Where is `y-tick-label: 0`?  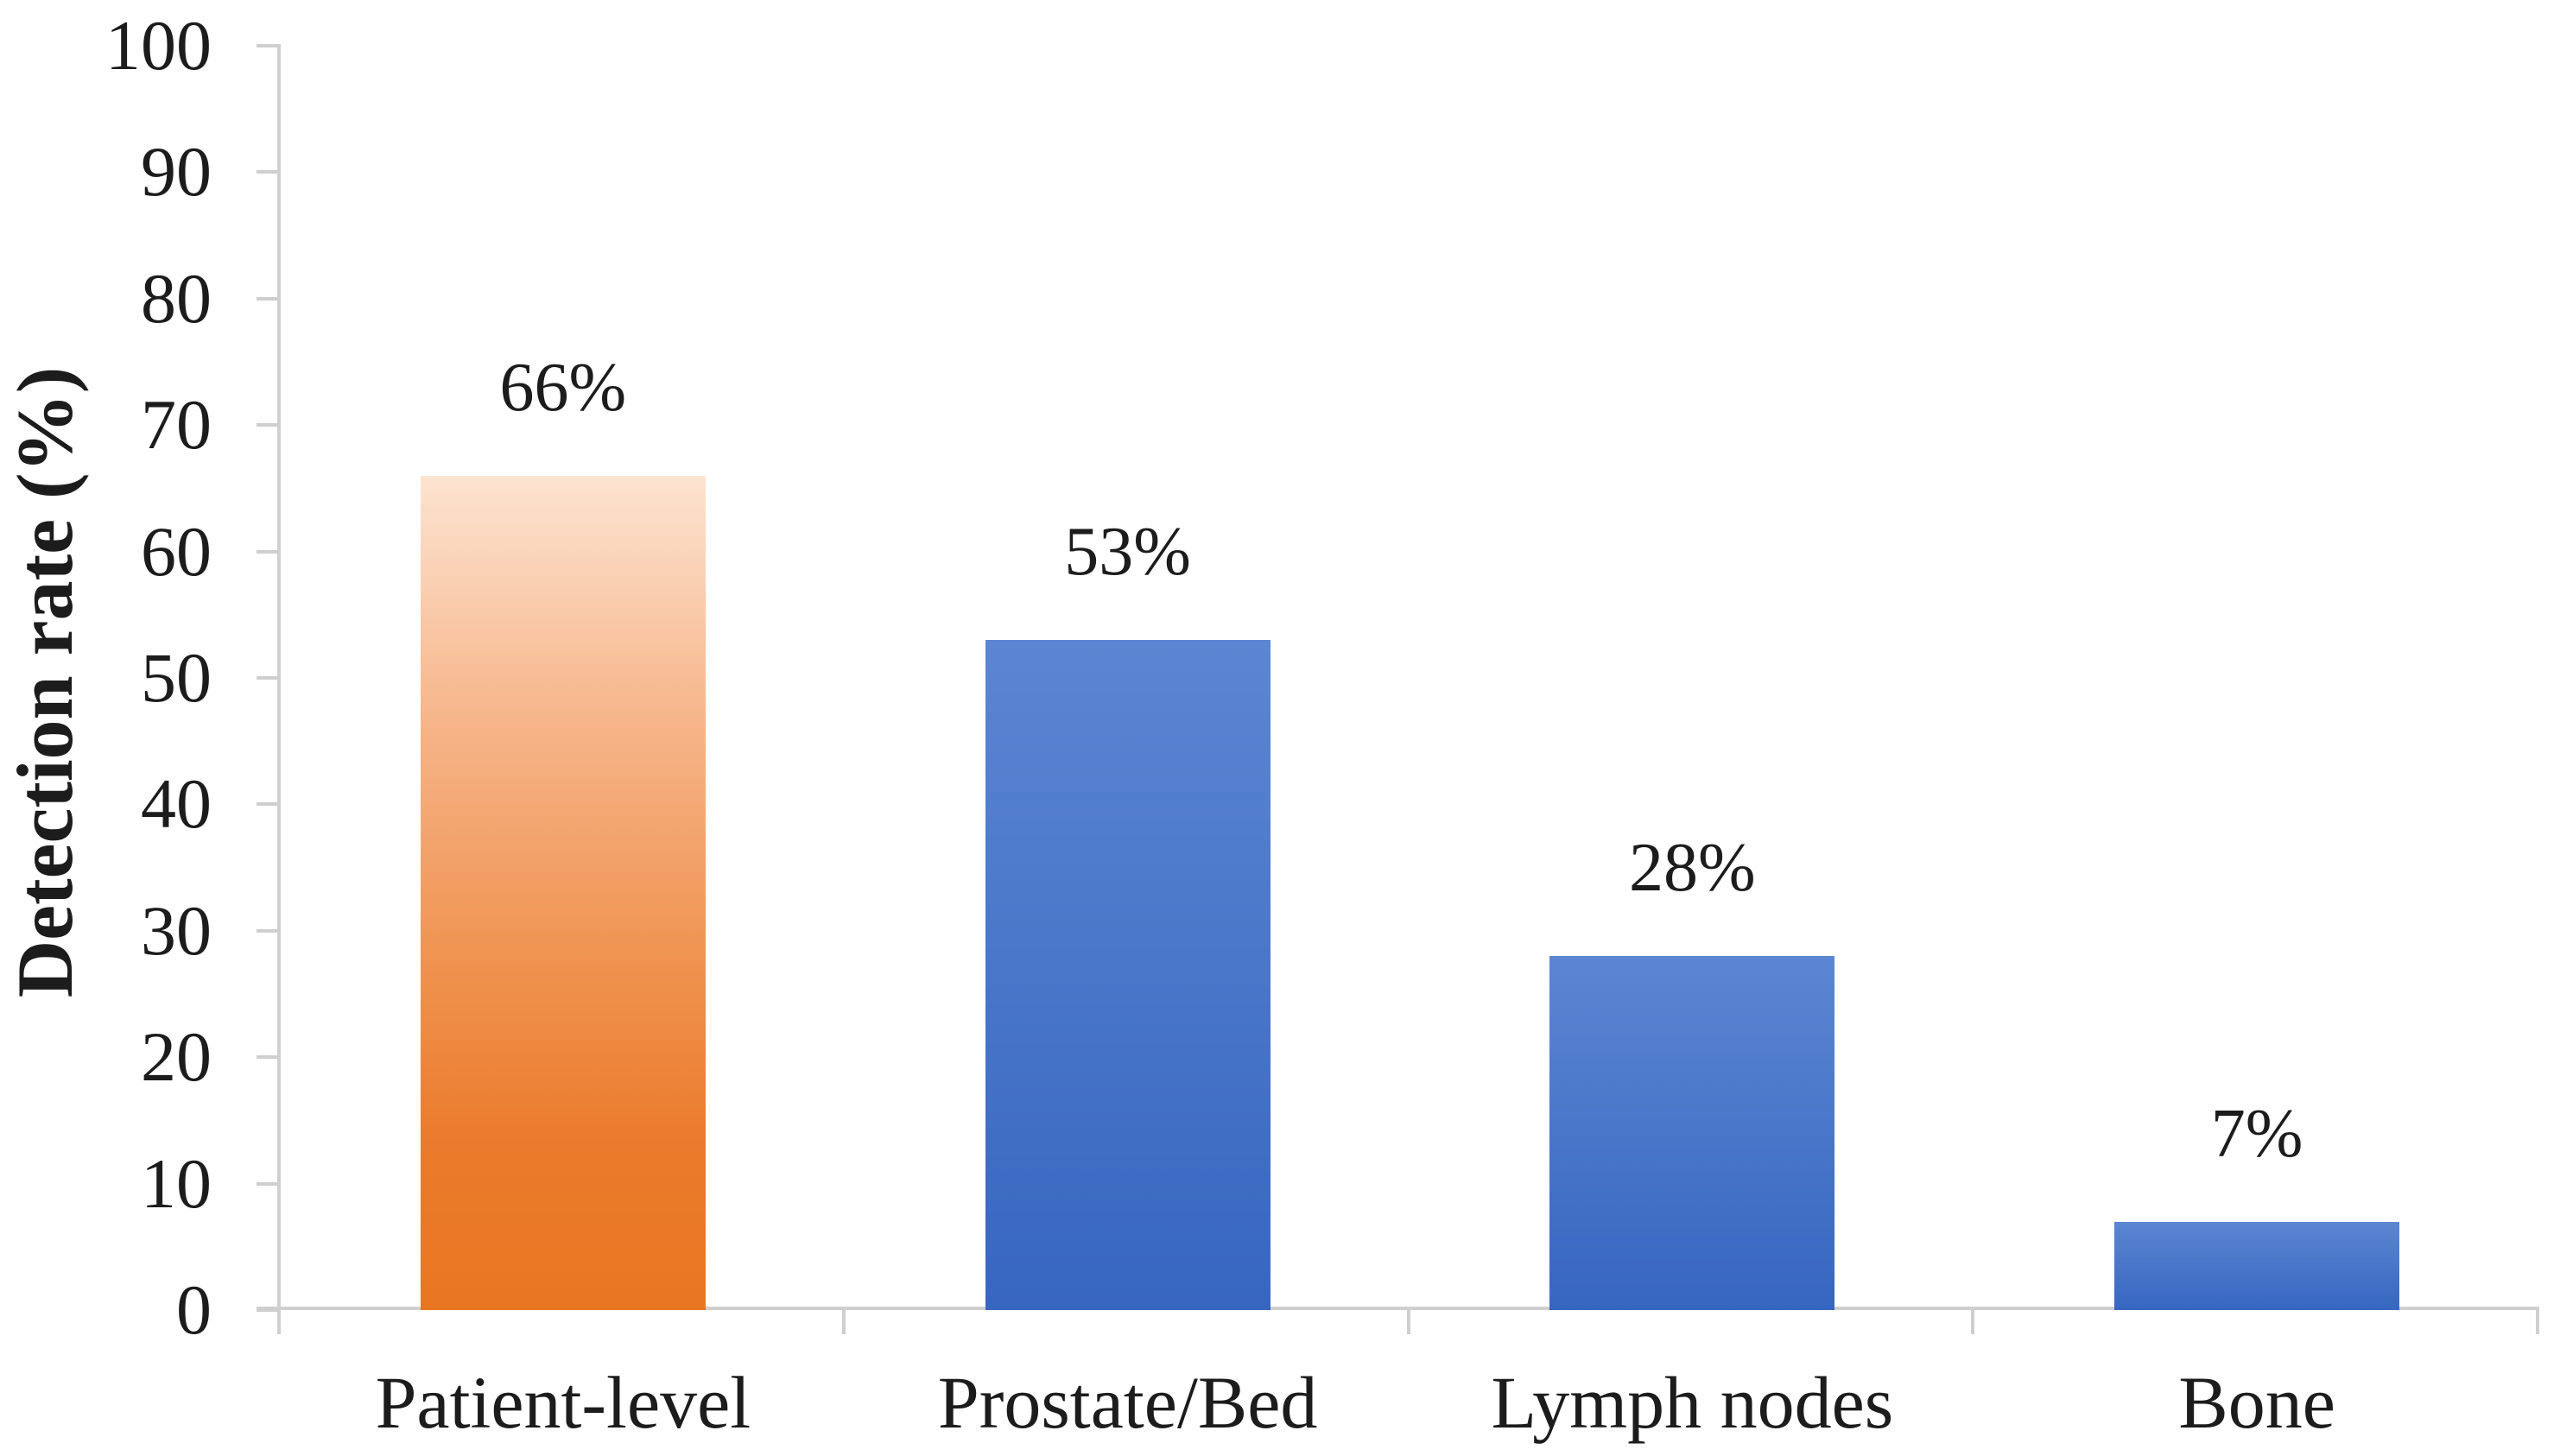 y-tick-label: 0 is located at coordinates (194, 1310).